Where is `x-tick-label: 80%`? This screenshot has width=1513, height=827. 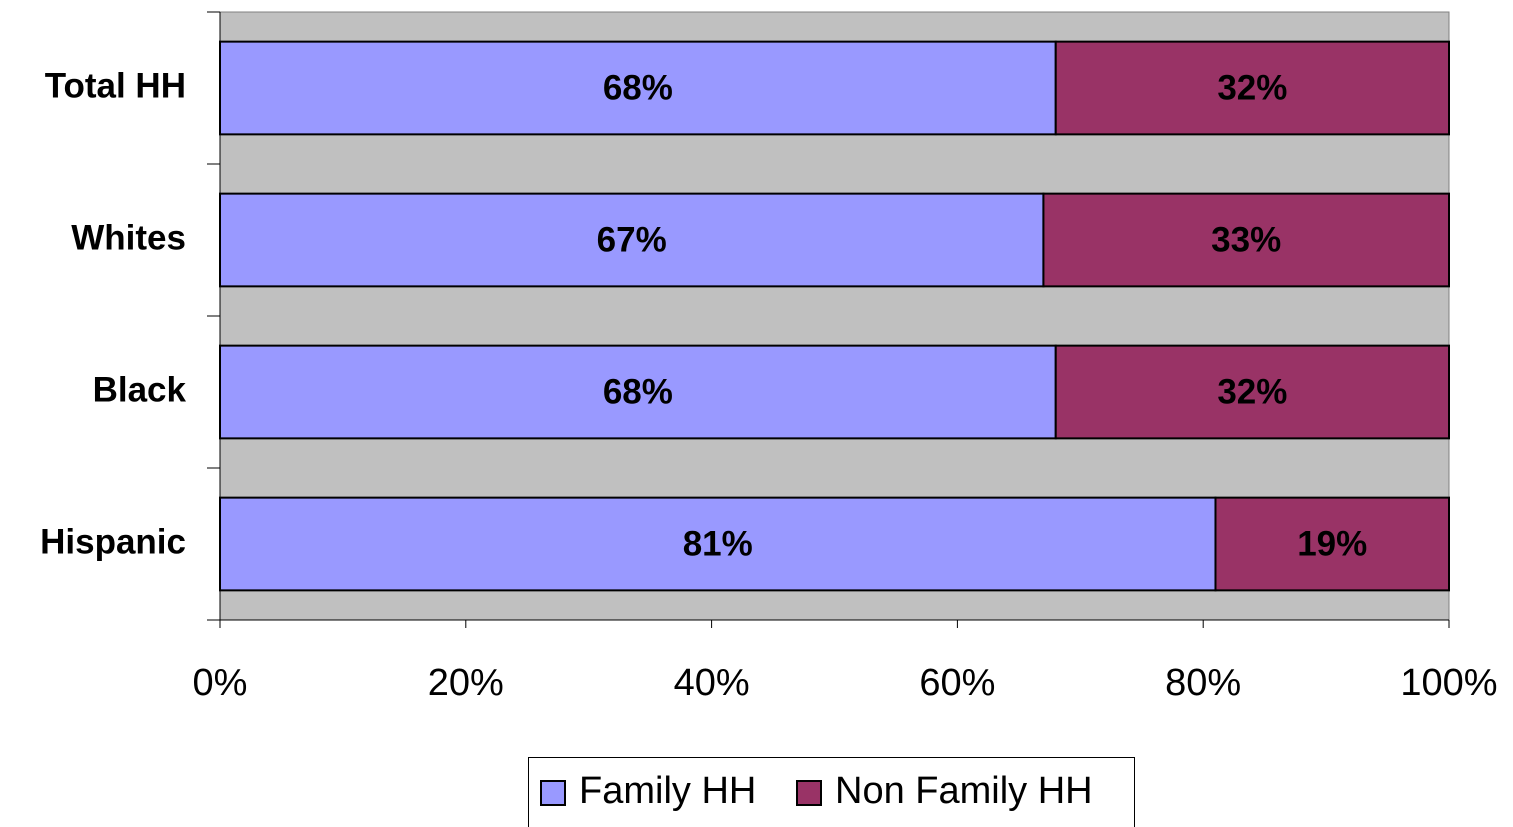
x-tick-label: 80% is located at coordinates (1203, 683).